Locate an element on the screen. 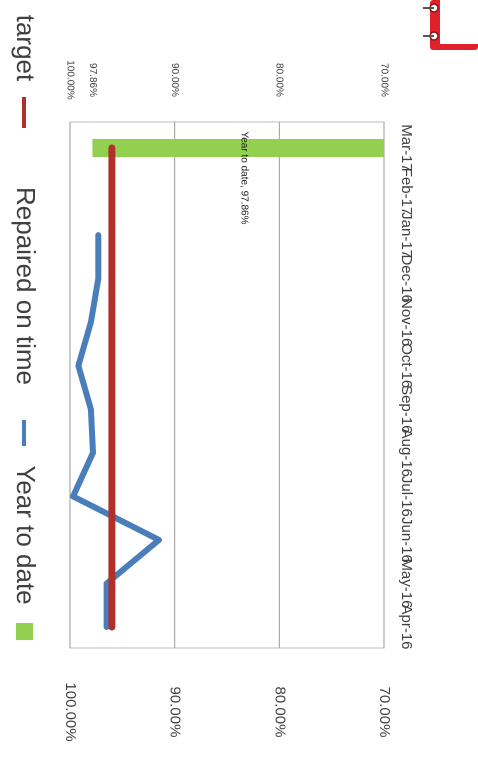  secondary-tick-label: 90.00% is located at coordinates (174, 80).